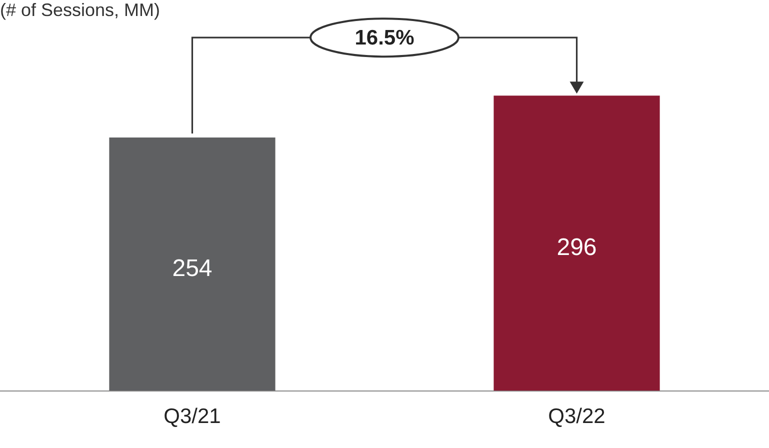 The width and height of the screenshot is (769, 448). Describe the element at coordinates (577, 416) in the screenshot. I see `x-tick-label: Q3/22` at that location.